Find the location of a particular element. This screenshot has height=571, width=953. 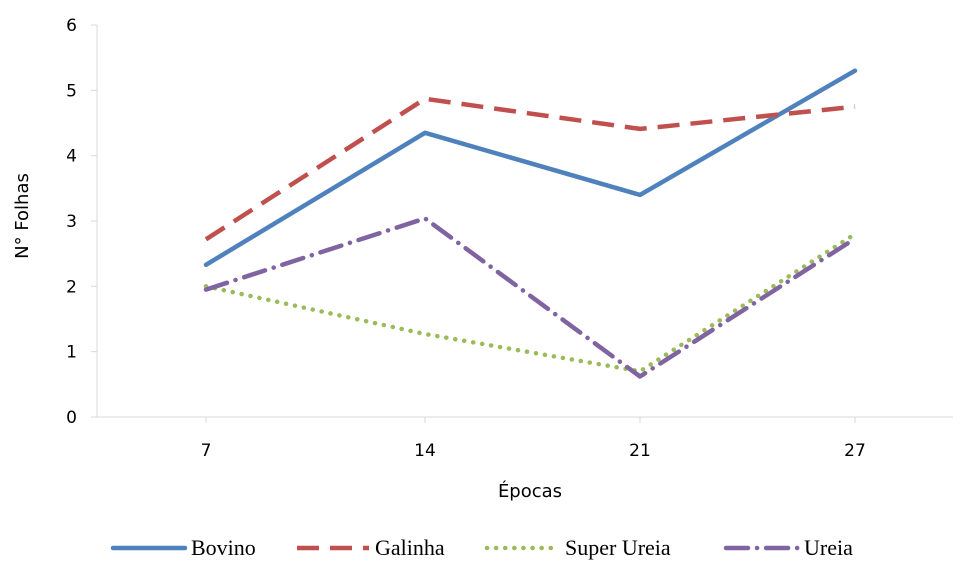

x-tick-label: 7 is located at coordinates (206, 451).